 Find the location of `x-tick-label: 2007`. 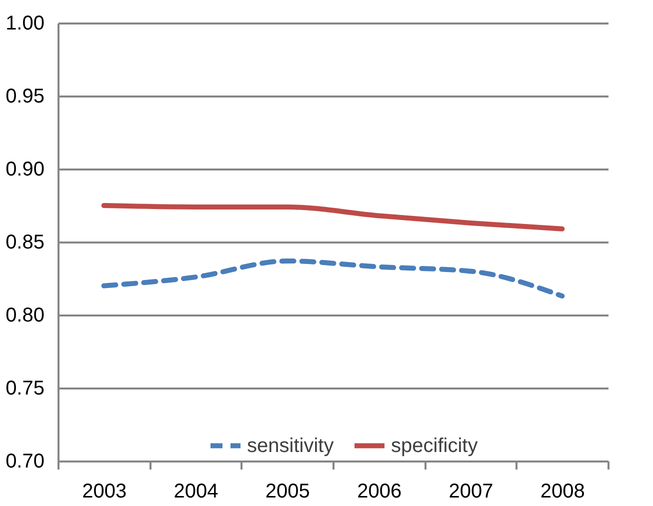

x-tick-label: 2007 is located at coordinates (471, 491).